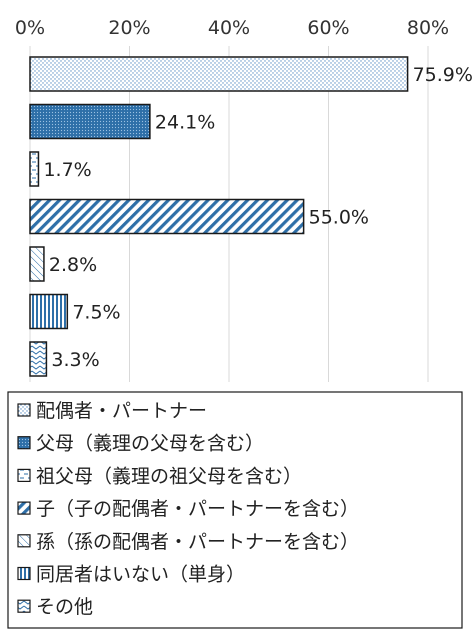 The image size is (474, 640). What do you see at coordinates (339, 218) in the screenshot?
I see `data-label: 55.0%` at bounding box center [339, 218].